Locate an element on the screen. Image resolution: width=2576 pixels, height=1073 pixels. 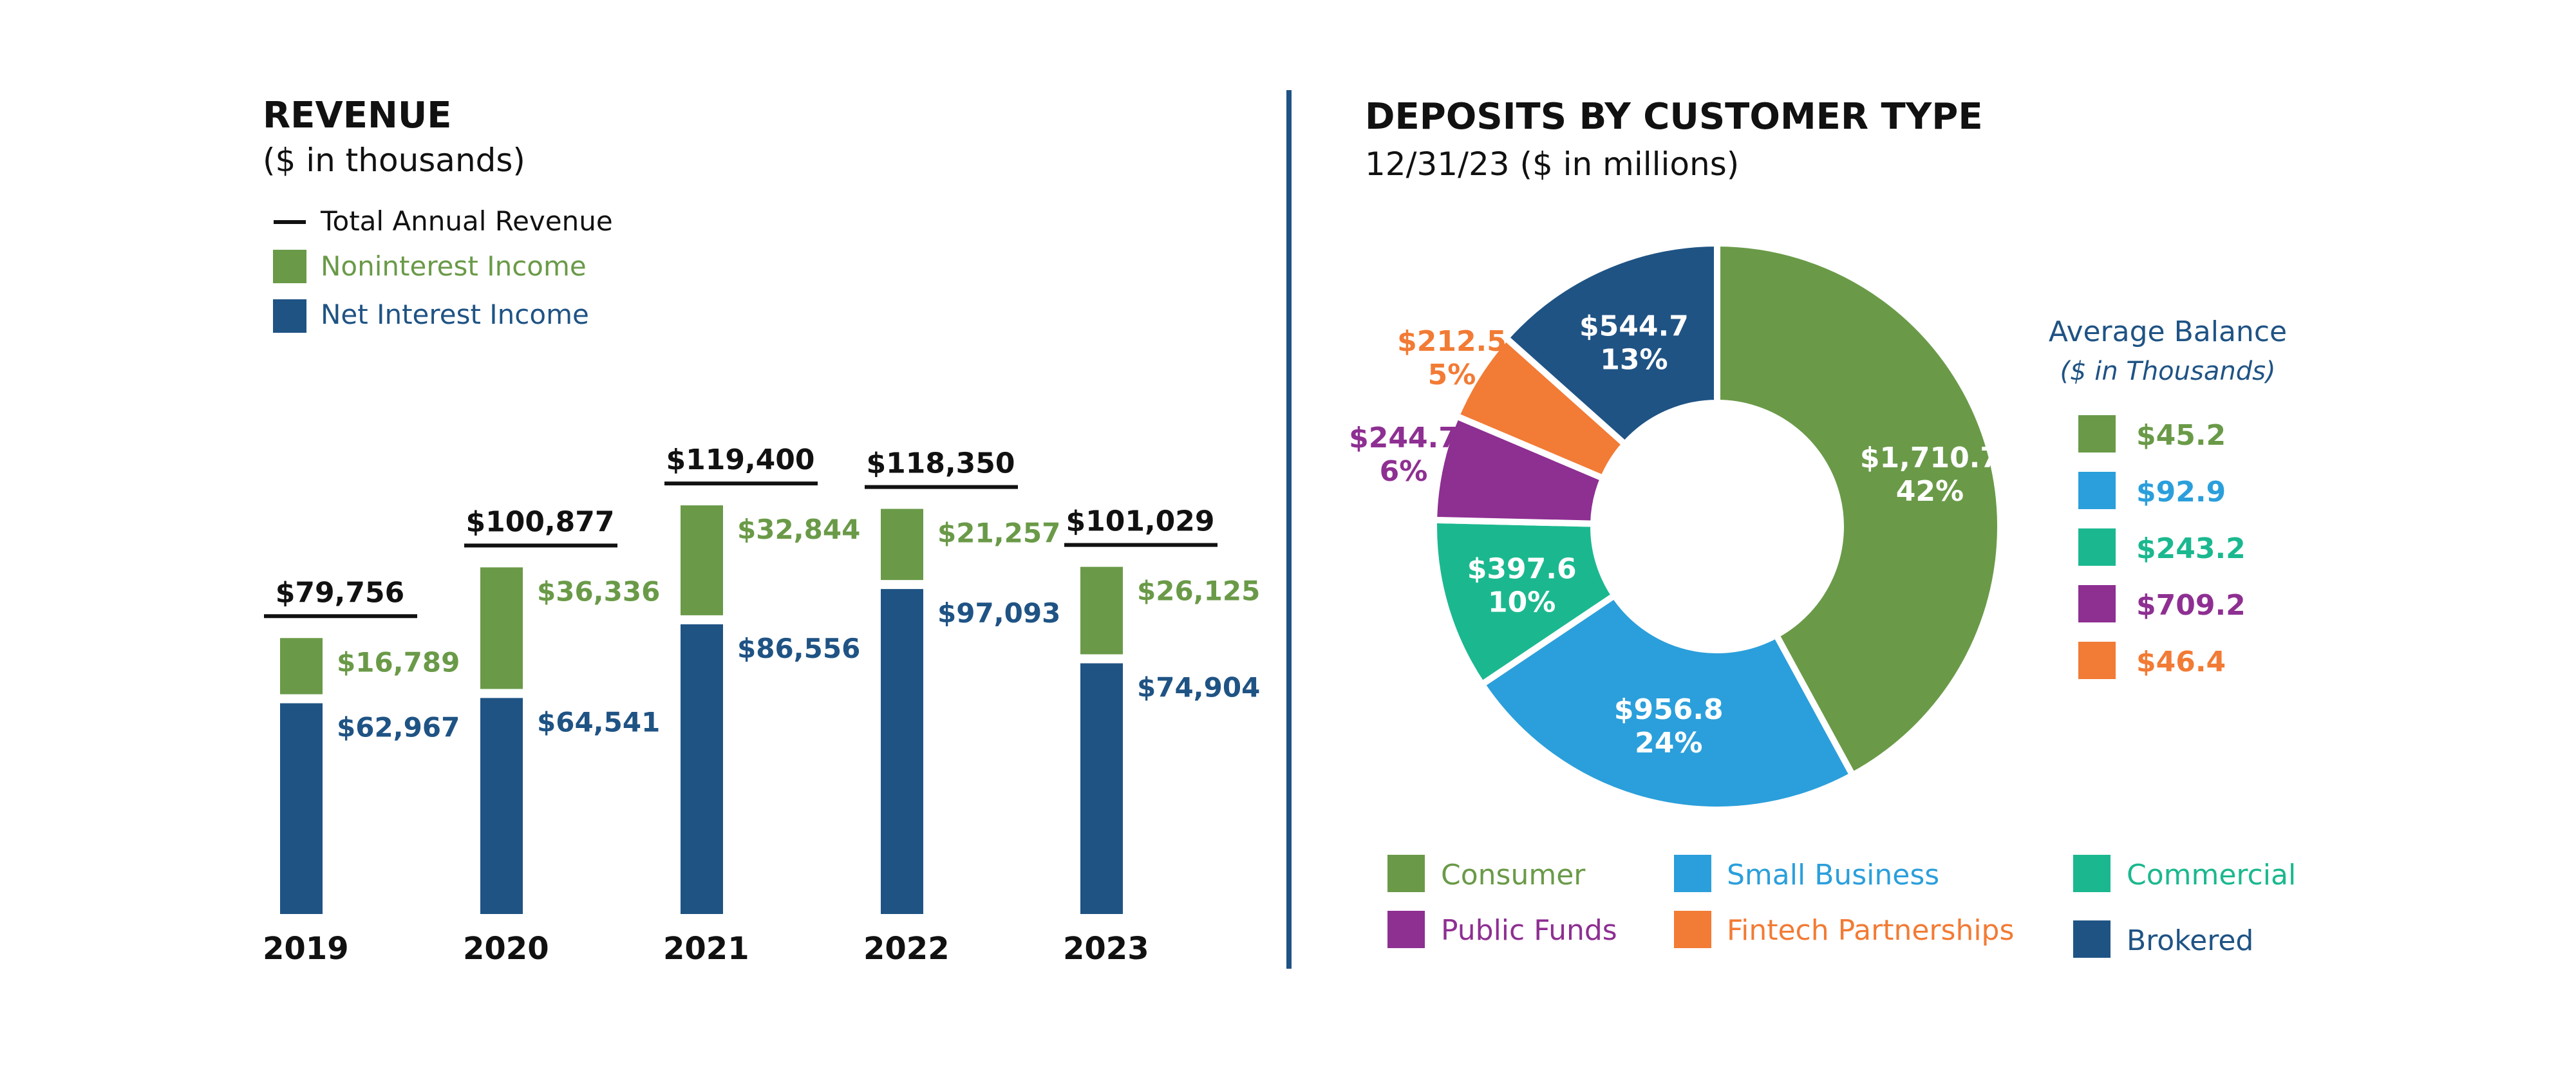
legend-small-business-swatch is located at coordinates (1692, 873).